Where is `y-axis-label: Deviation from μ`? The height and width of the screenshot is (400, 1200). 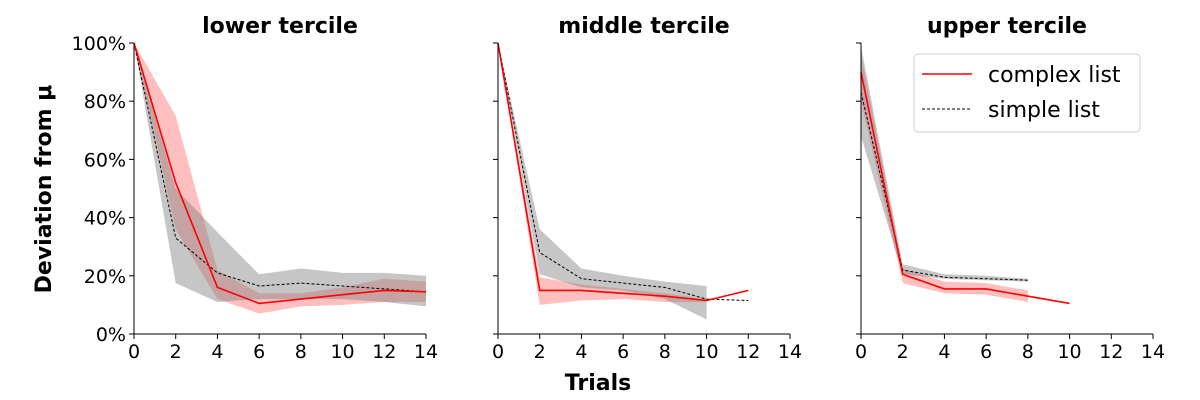 y-axis-label: Deviation from μ is located at coordinates (44, 189).